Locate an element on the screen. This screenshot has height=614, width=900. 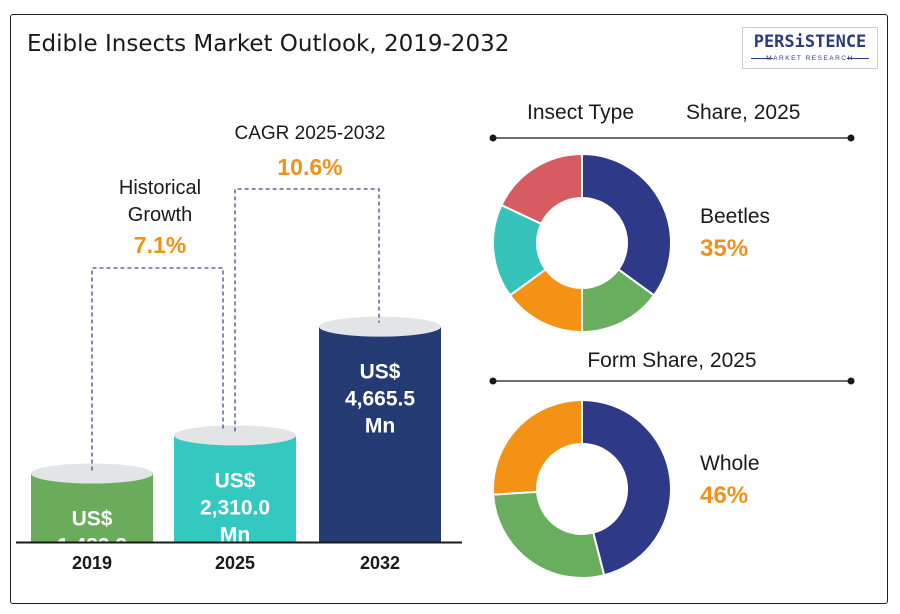
cagr-value: 10.6% is located at coordinates (309, 167).